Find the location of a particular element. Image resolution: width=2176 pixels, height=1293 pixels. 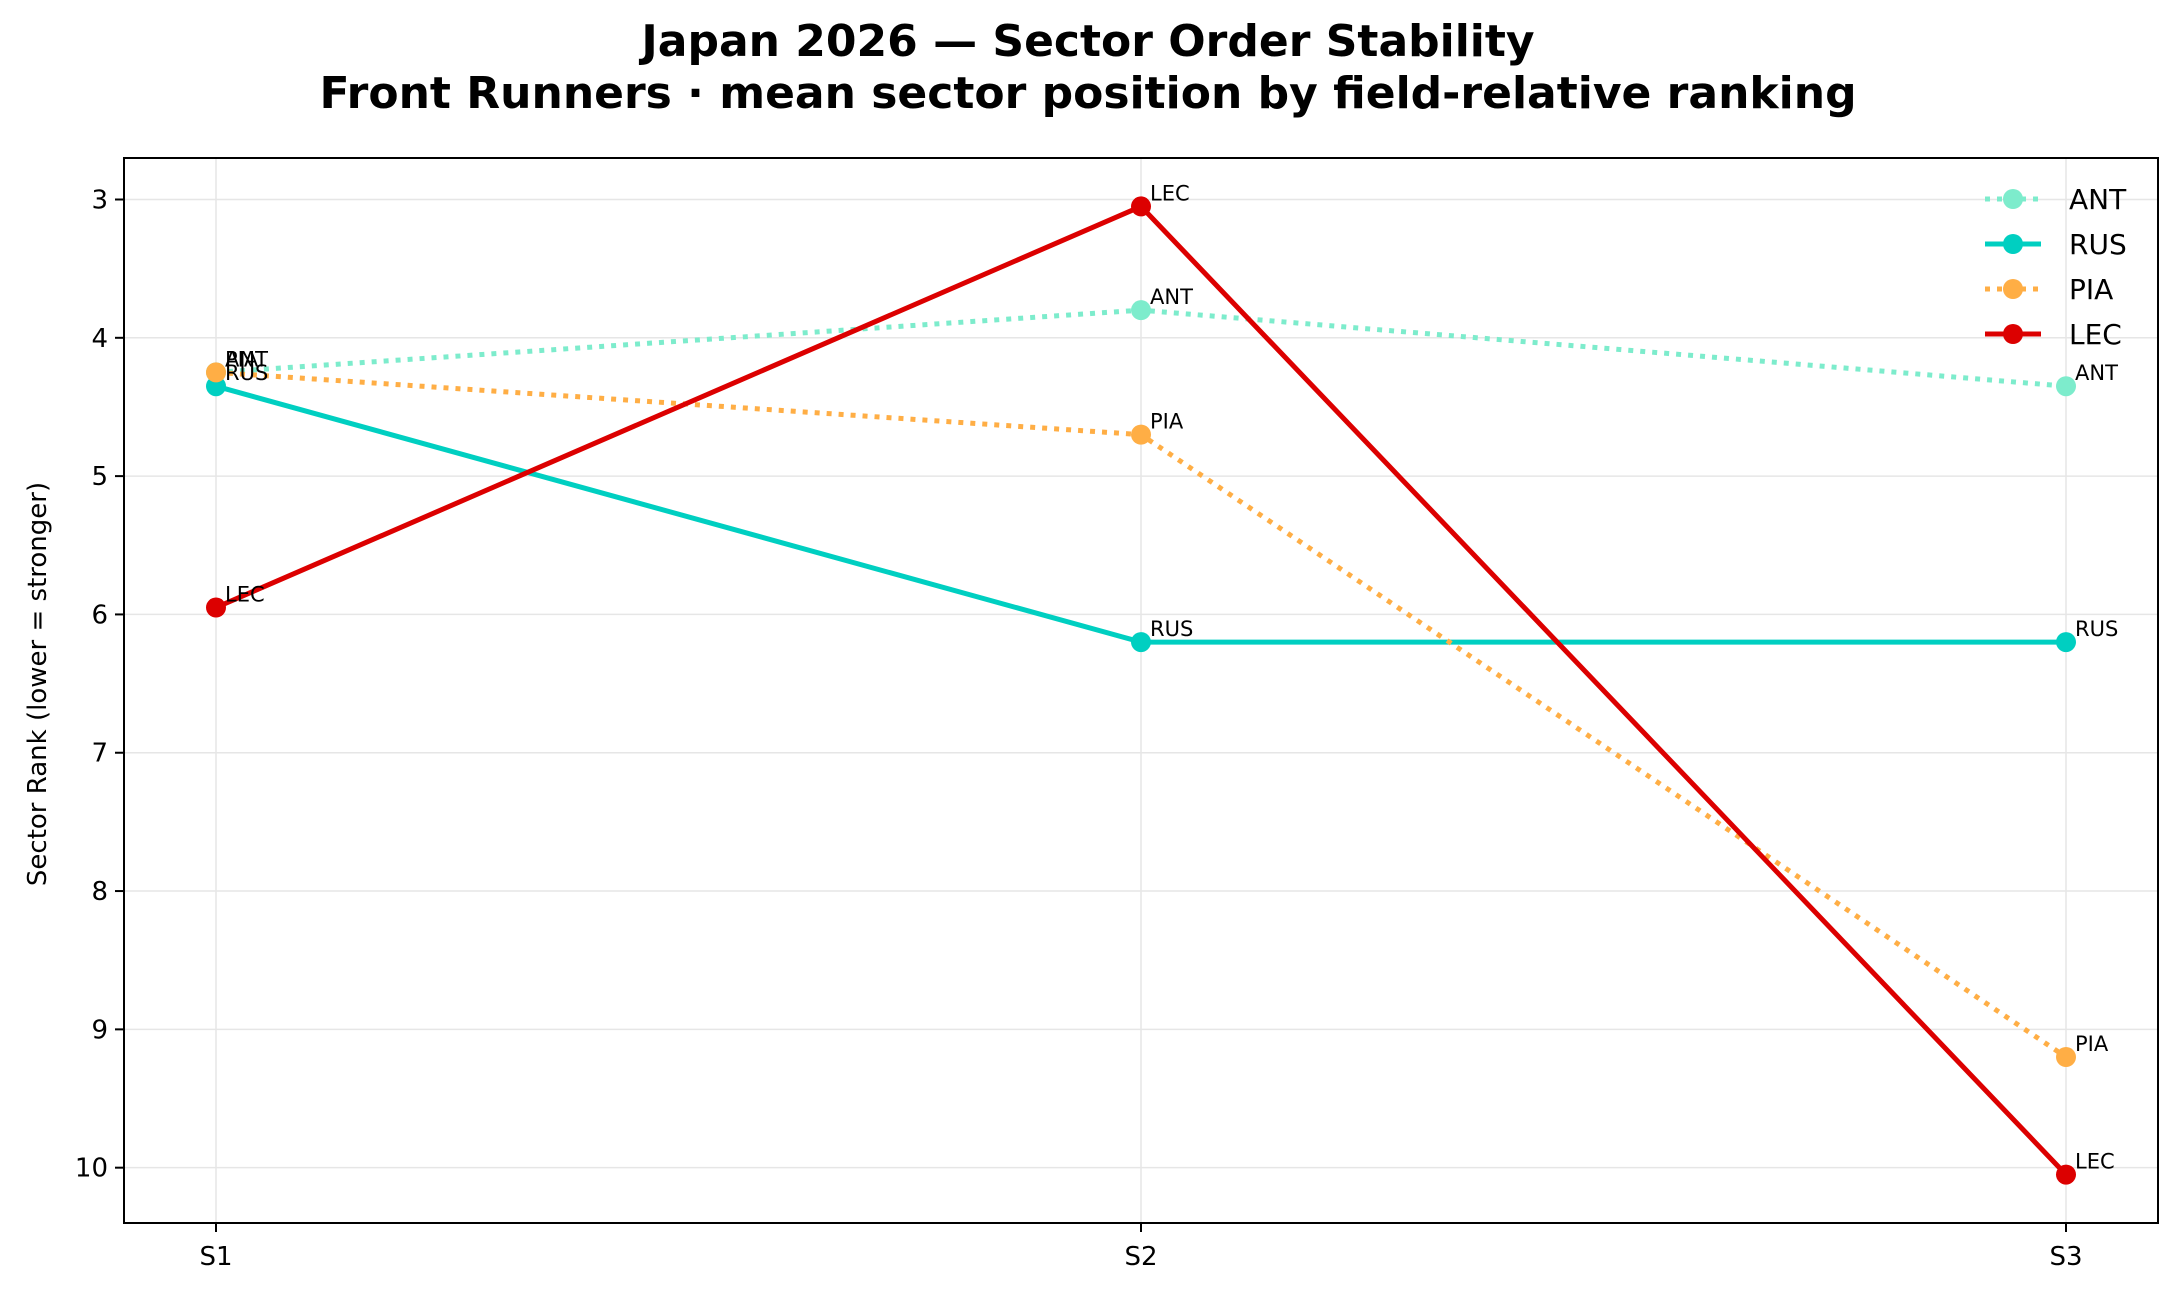

legend-marker-ant is located at coordinates (2013, 199).